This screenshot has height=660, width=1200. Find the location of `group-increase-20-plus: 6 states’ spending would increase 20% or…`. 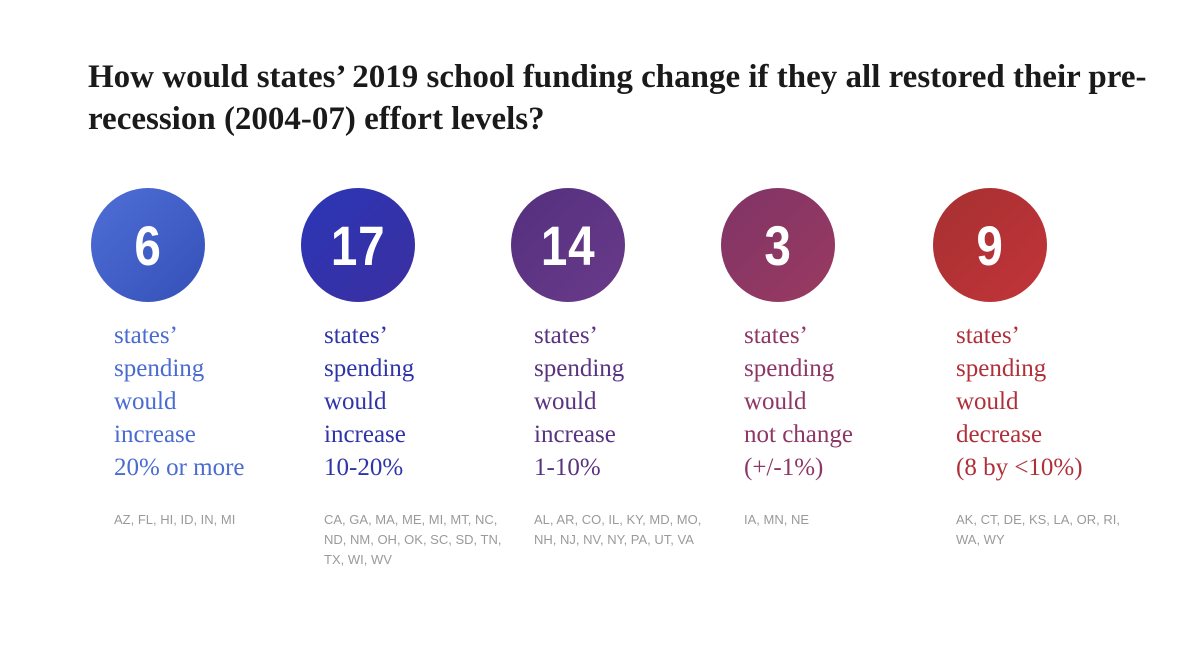

group-increase-20-plus: 6 states’ spending would increase 20% or… is located at coordinates (193, 359).